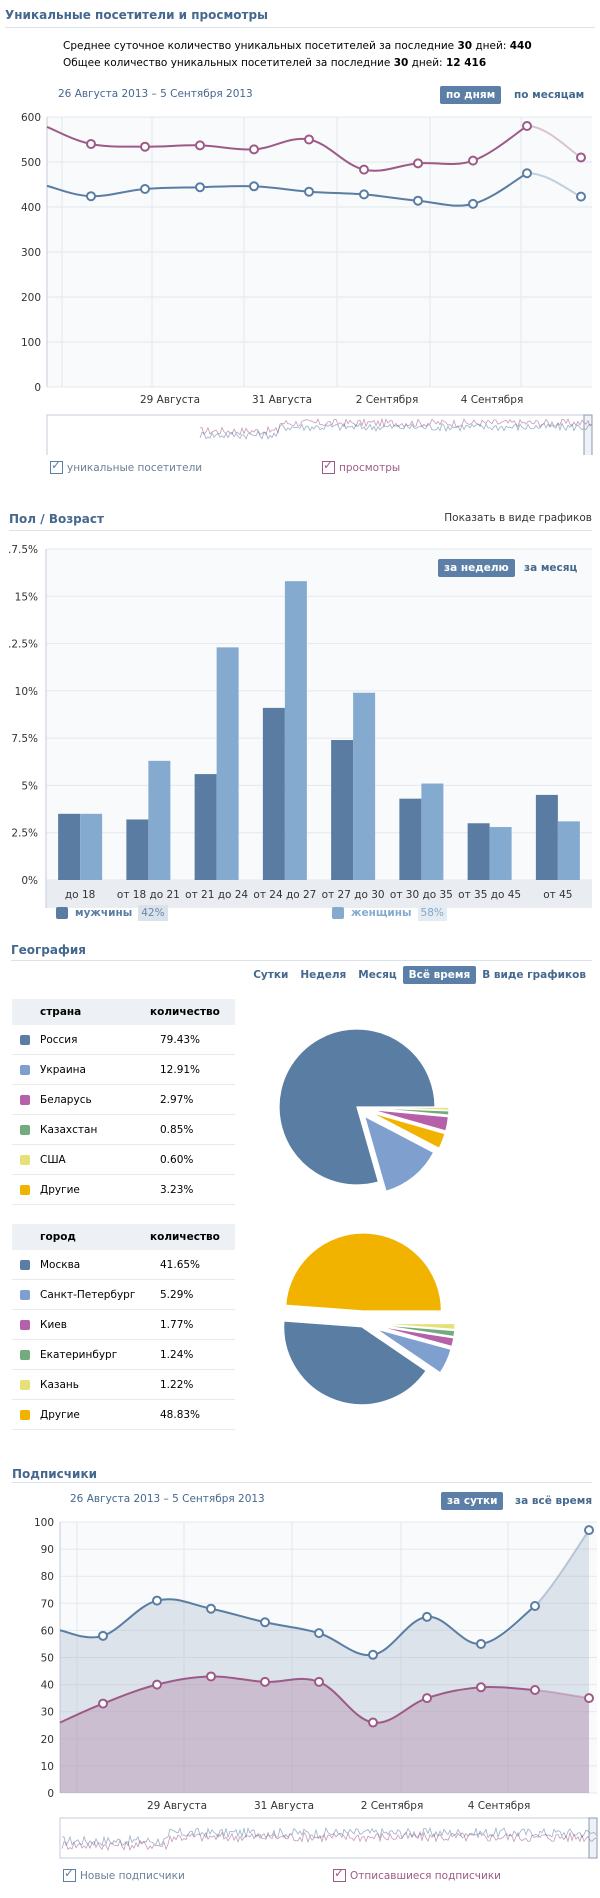  Describe the element at coordinates (518, 518) in the screenshot. I see `show-as-graphs-link: Показать в виде графиков` at that location.